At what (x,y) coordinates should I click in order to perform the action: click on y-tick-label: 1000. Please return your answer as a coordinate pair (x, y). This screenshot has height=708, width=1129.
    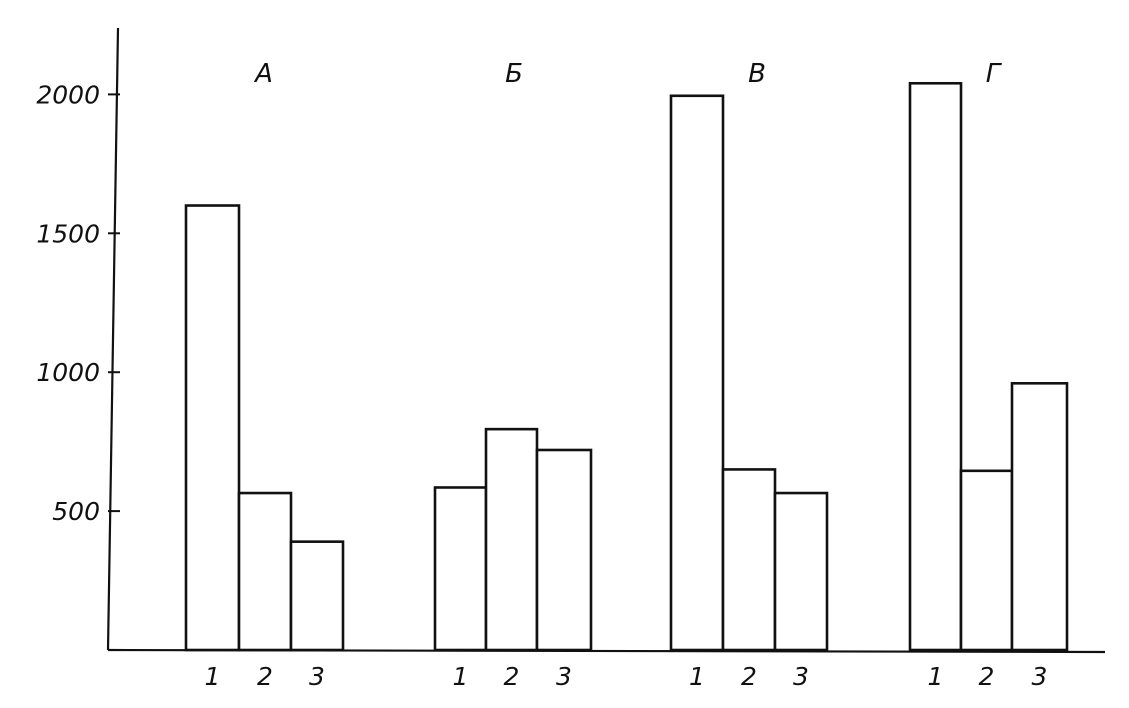
    Looking at the image, I should click on (68, 372).